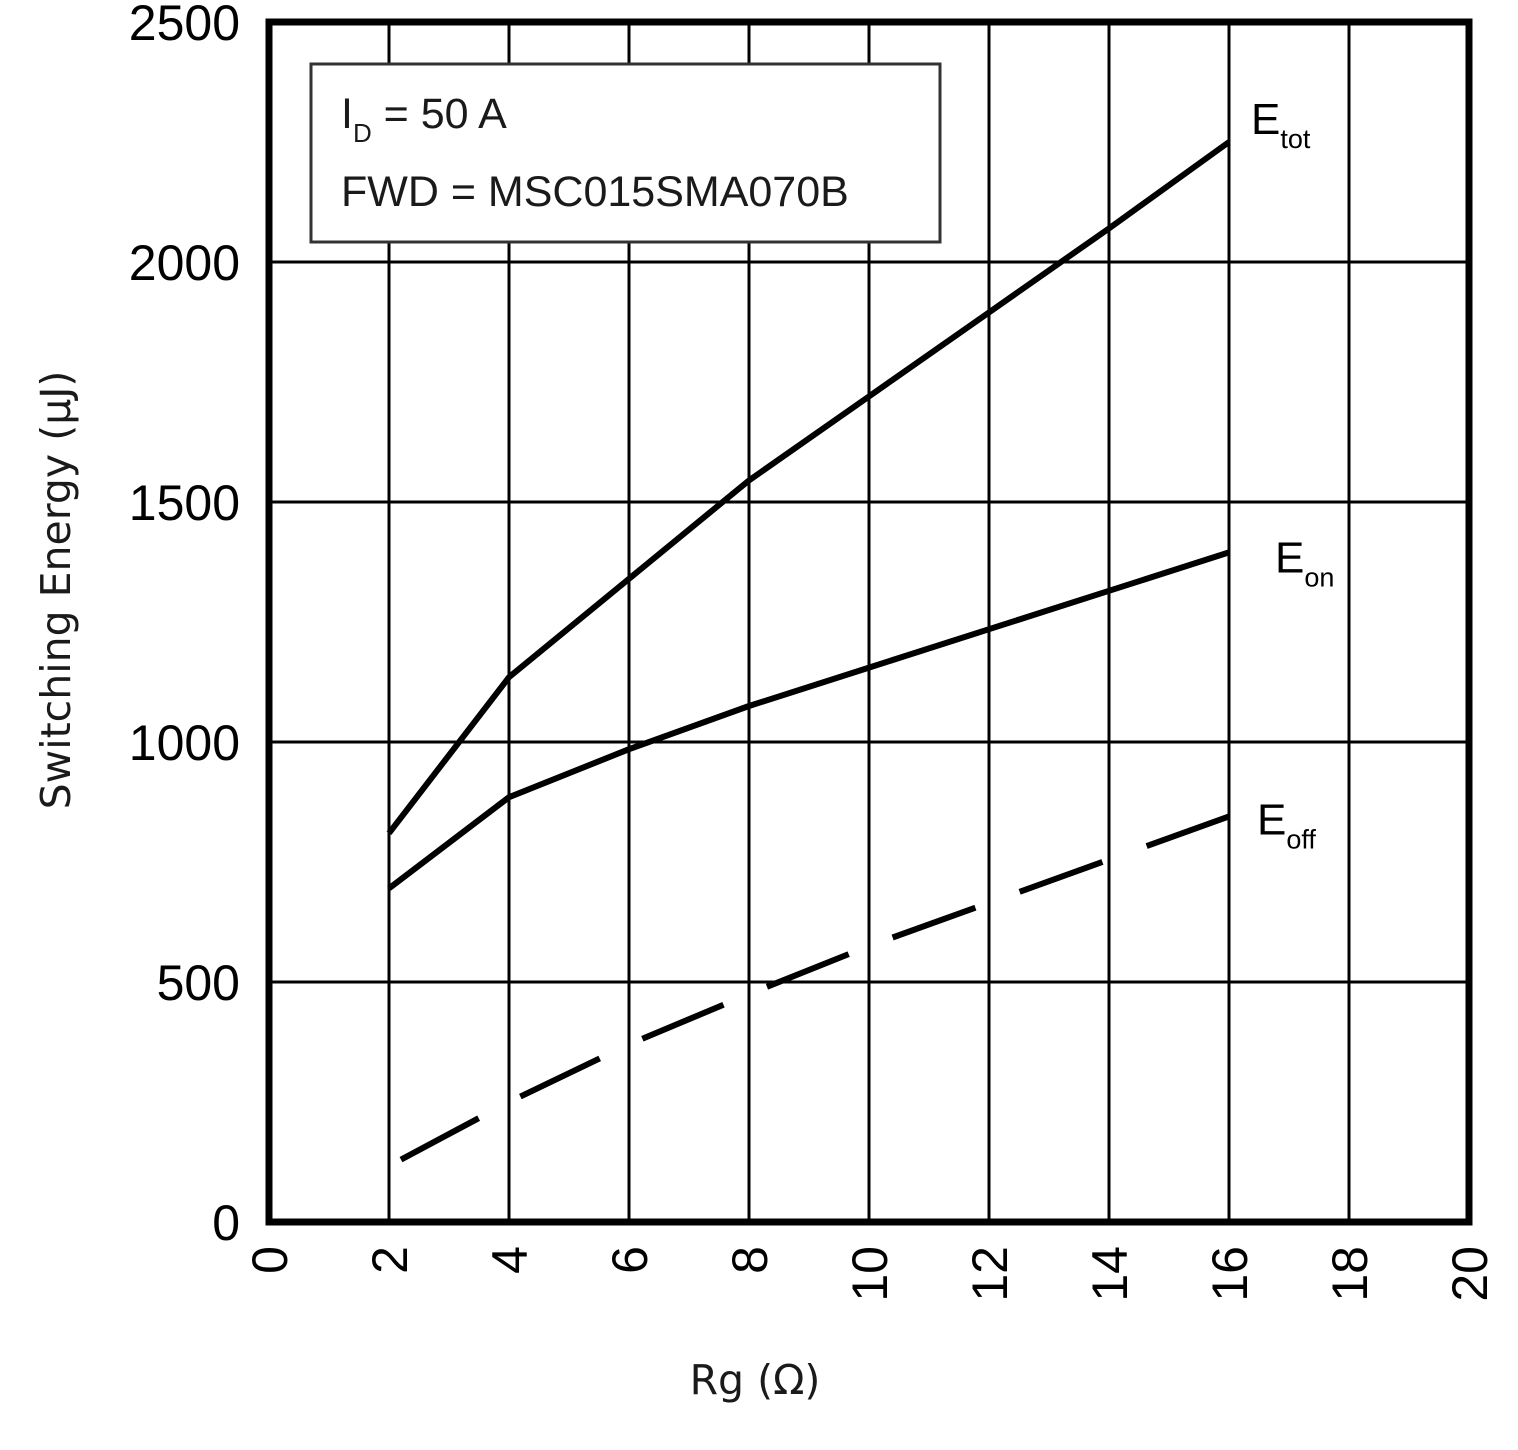 Image resolution: width=1518 pixels, height=1450 pixels. I want to click on annotation-current-value: = 50 A, so click(439, 114).